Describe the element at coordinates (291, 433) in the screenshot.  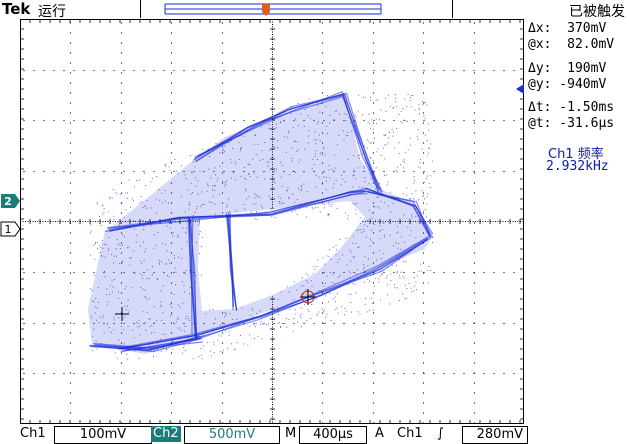
I see `timebase-label: M` at that location.